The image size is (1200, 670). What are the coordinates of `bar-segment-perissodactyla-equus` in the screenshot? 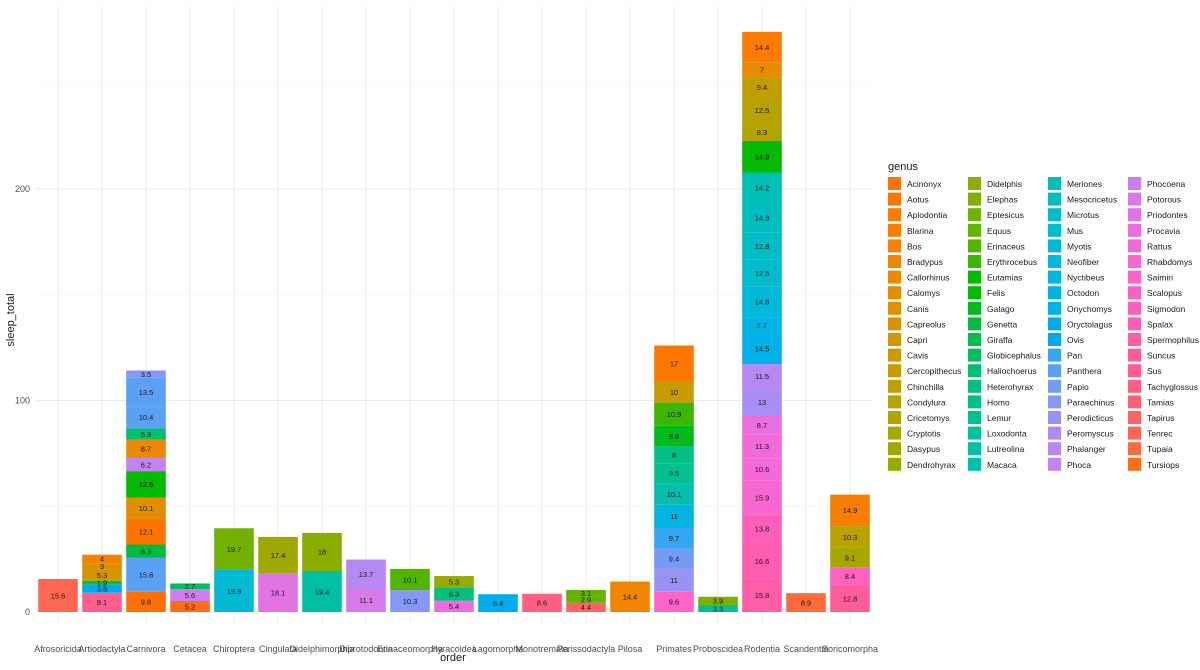 It's located at (586, 599).